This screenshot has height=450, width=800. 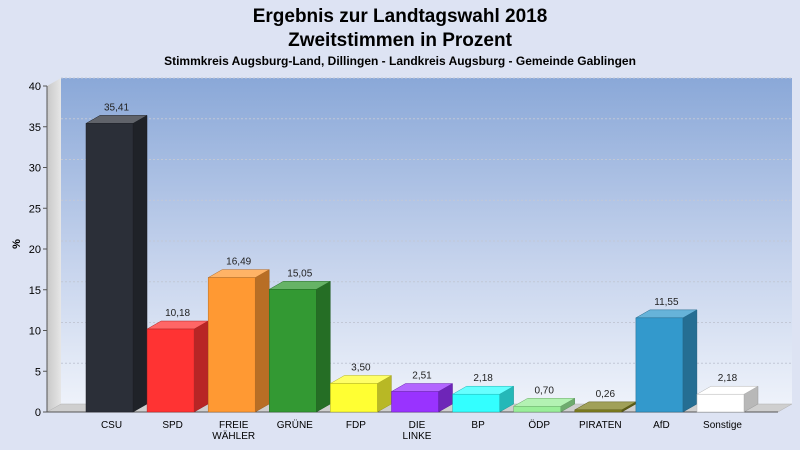 What do you see at coordinates (666, 302) in the screenshot?
I see `data-label: 11,55` at bounding box center [666, 302].